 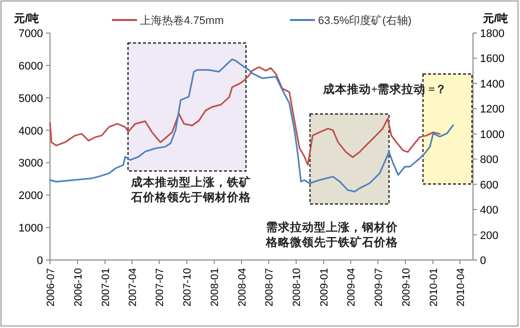 I want to click on y-tick-label: 1000, so click(x=30, y=228).